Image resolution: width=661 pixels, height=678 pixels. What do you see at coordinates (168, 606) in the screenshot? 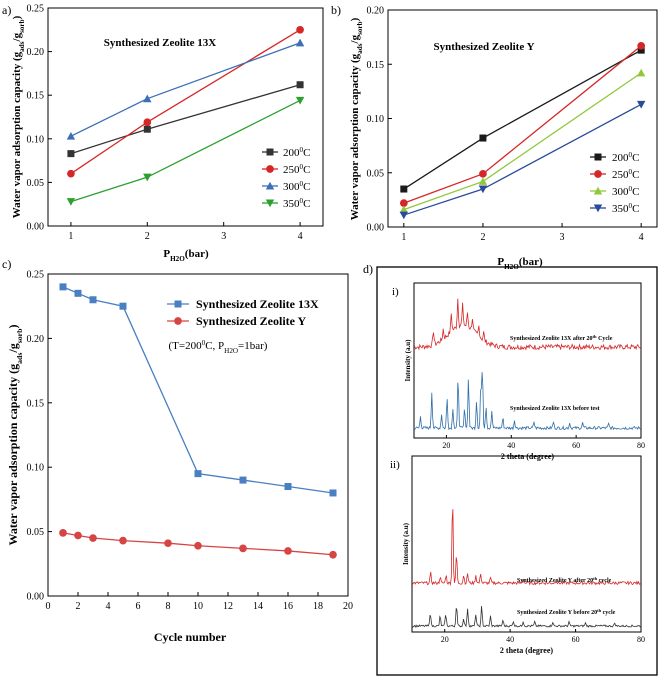
I see `x-tick-label: 8` at bounding box center [168, 606].